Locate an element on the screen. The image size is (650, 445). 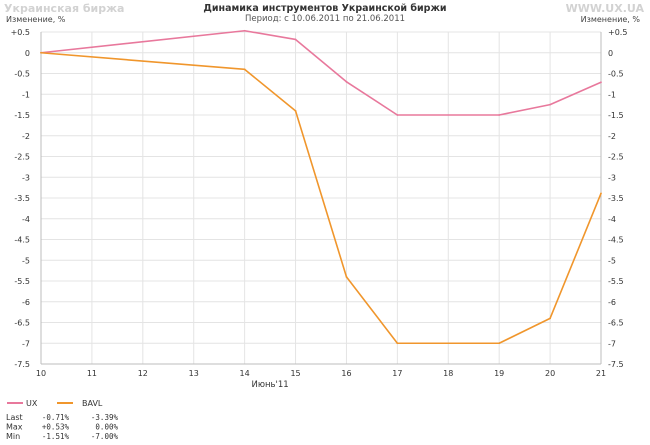
x-tick-label: 14 is located at coordinates (245, 373).